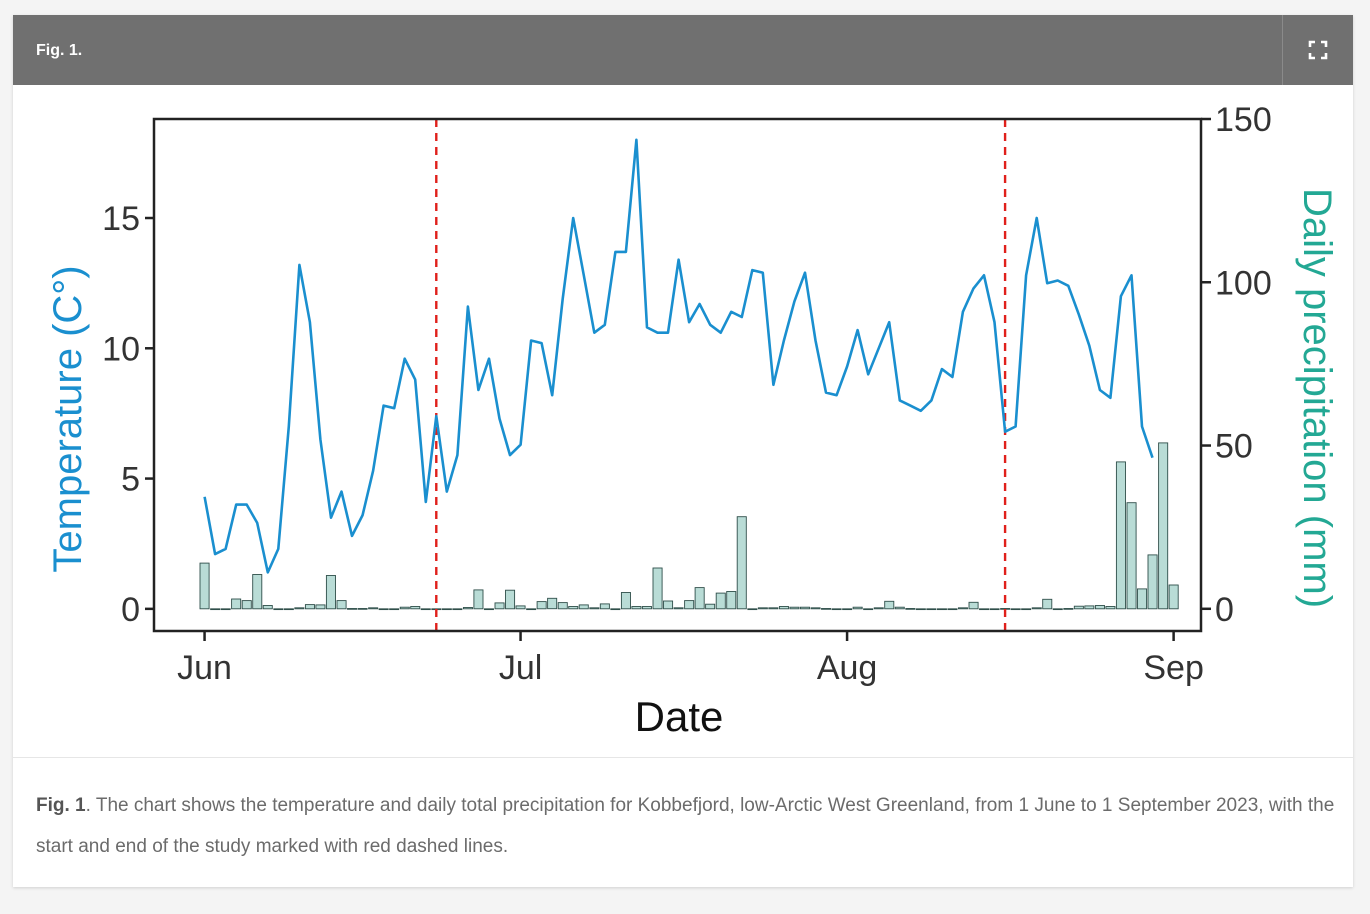 The image size is (1370, 914). I want to click on right-axis-tick-label: 150, so click(1243, 120).